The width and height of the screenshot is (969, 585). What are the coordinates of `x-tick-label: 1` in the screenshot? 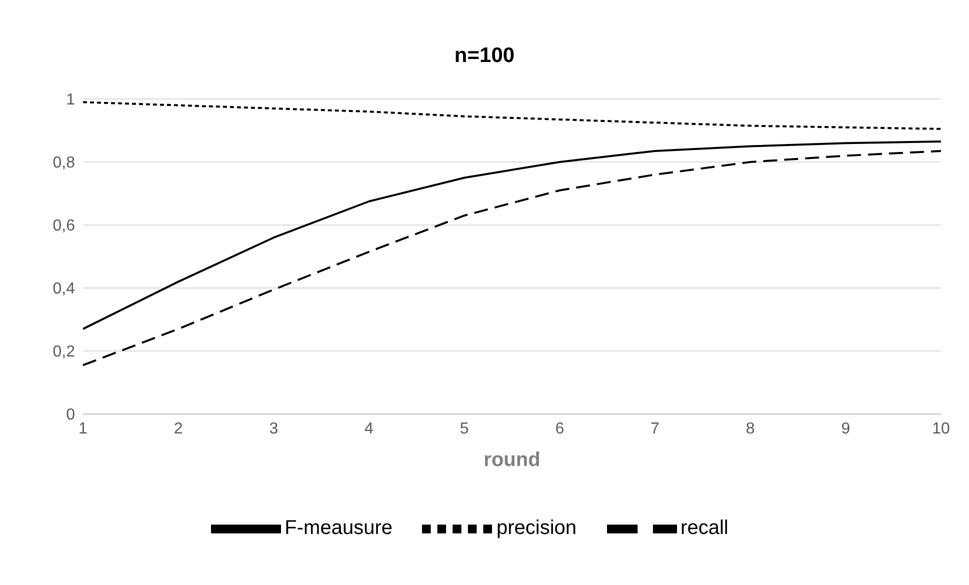 It's located at (83, 429).